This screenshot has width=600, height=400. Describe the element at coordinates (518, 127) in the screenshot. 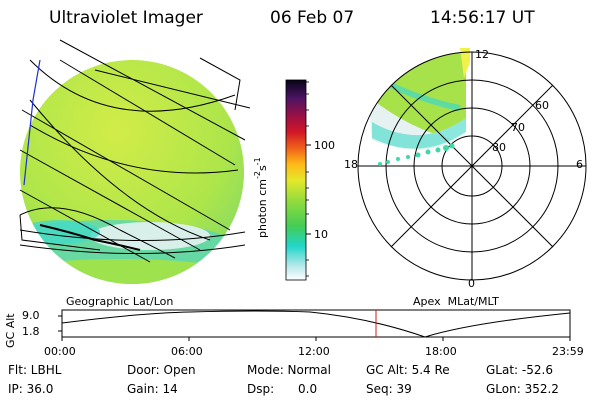

I see `mlat-label-70: 70` at that location.